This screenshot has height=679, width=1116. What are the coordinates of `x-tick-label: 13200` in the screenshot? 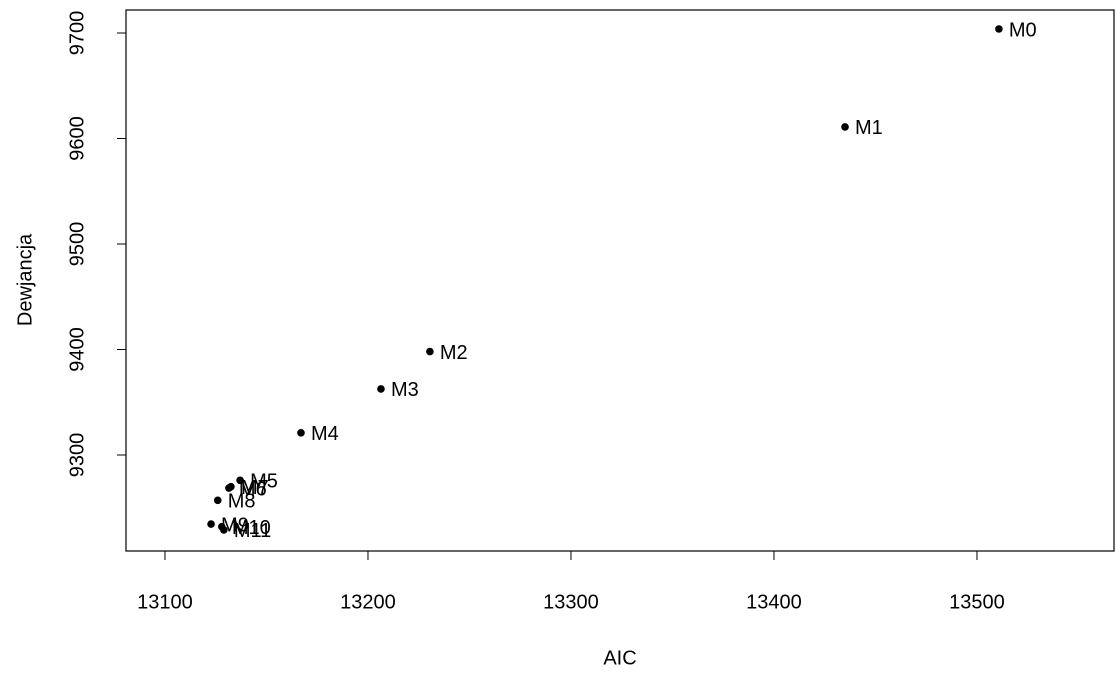 It's located at (368, 602).